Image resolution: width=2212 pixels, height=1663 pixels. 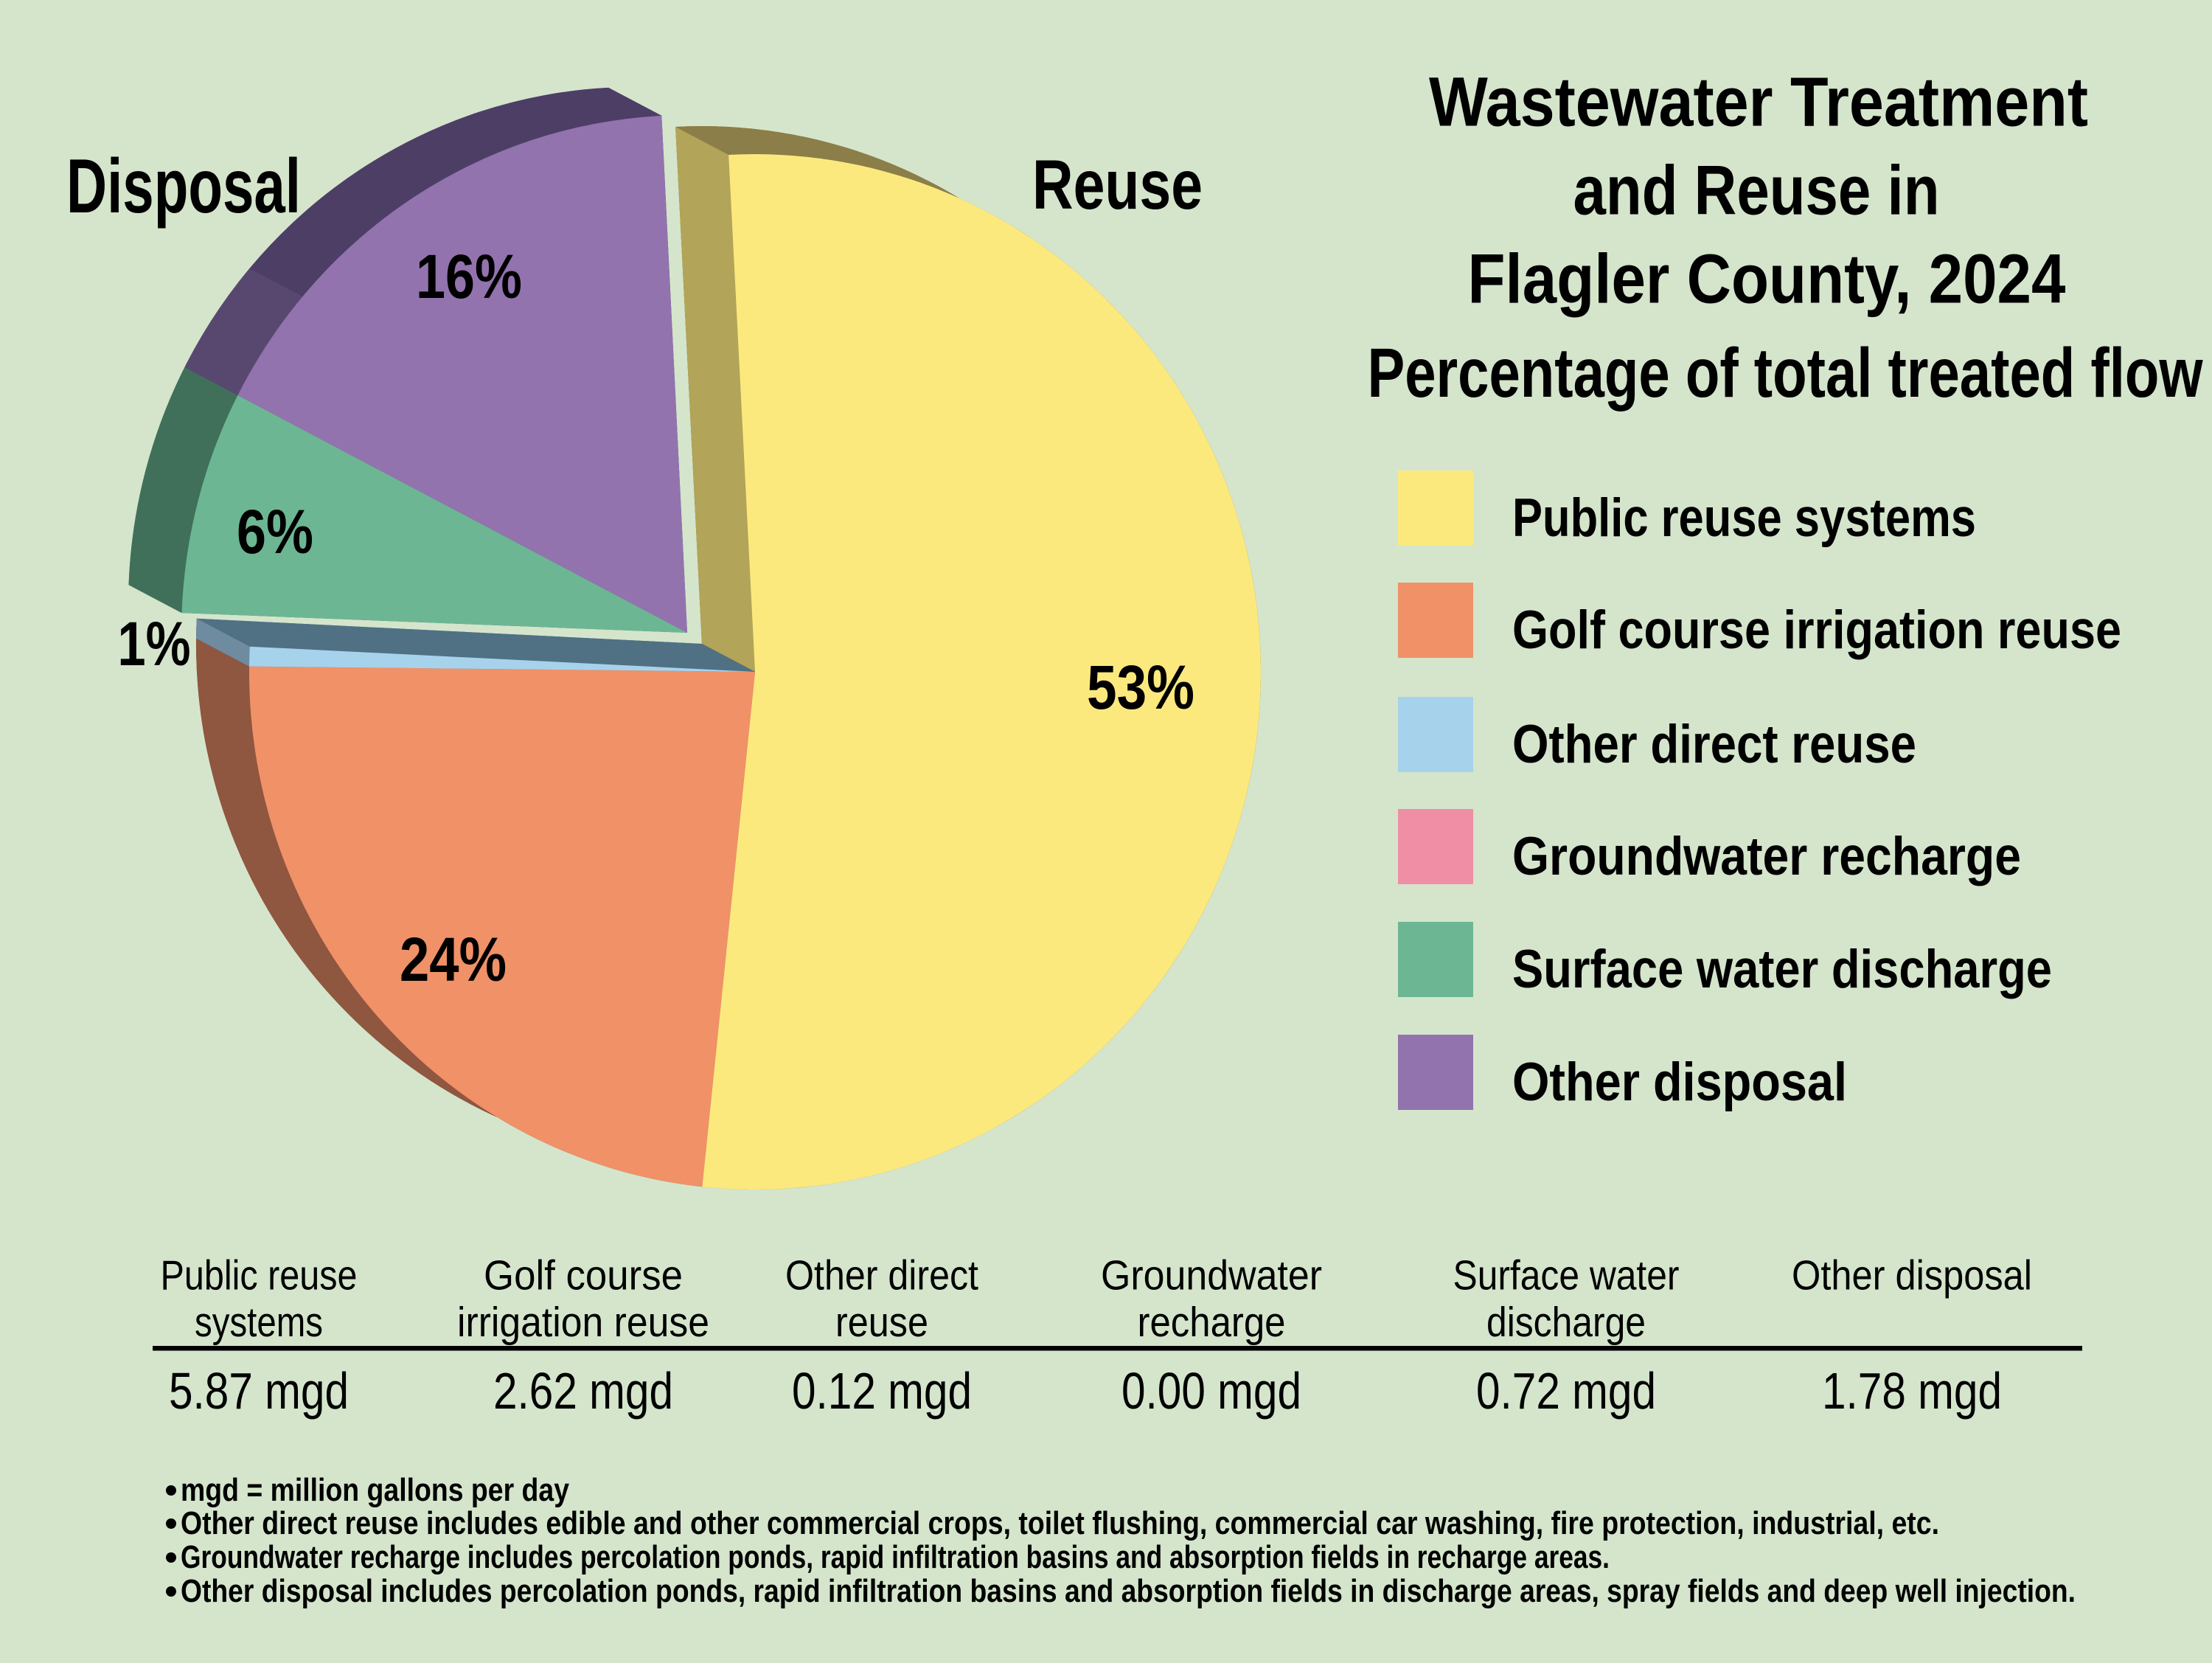 What do you see at coordinates (583, 1322) in the screenshot?
I see `svg-text: irrigation reuse` at bounding box center [583, 1322].